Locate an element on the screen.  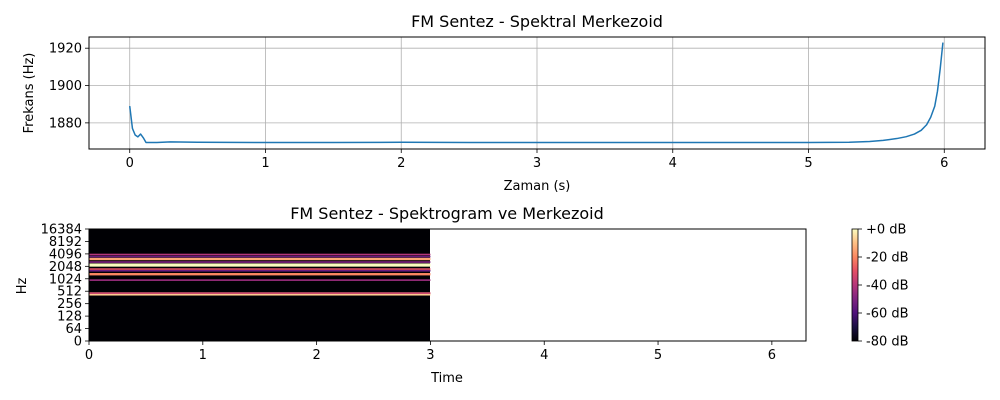
chart-1-title: FM Sentez - Spektral Merkezoid is located at coordinates (537, 21).